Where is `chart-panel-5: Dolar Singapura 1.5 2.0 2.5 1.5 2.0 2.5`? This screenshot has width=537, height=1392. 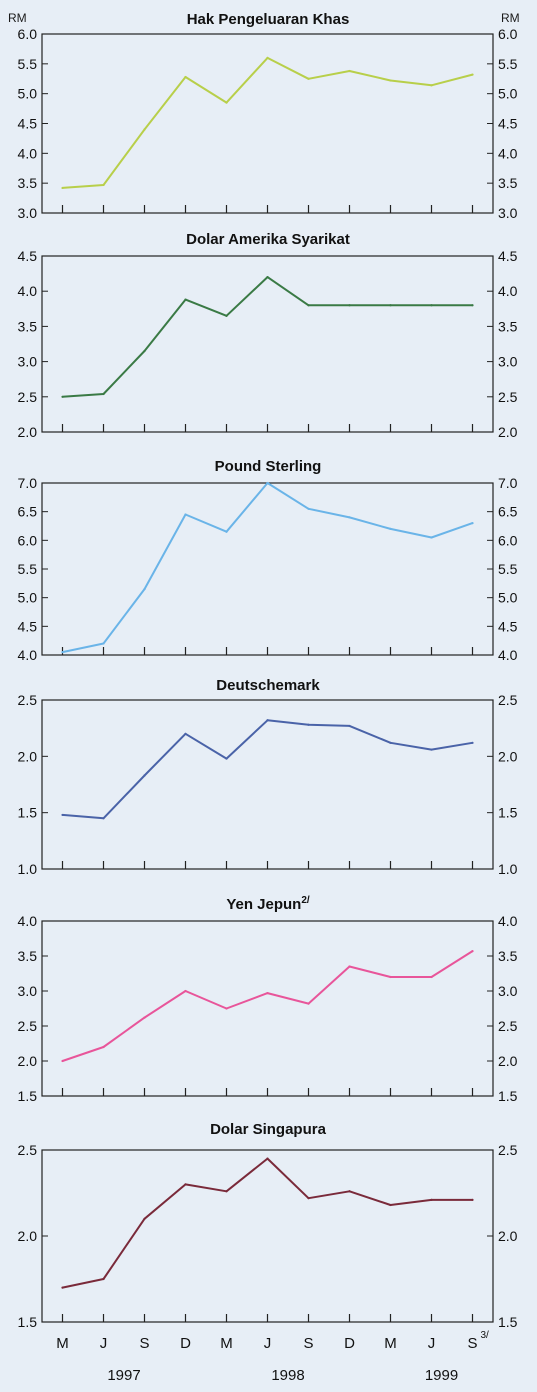 chart-panel-5: Dolar Singapura 1.5 2.0 2.5 1.5 2.0 2.5 is located at coordinates (268, 1225).